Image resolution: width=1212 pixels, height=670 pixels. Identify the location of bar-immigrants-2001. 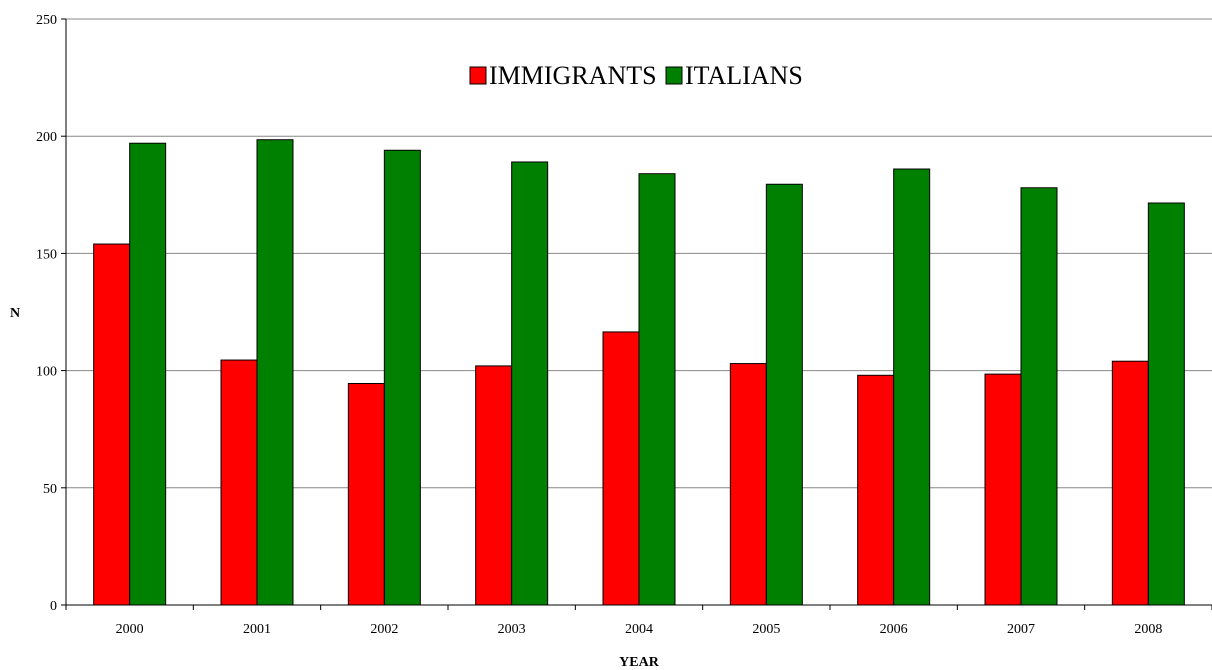
(239, 482).